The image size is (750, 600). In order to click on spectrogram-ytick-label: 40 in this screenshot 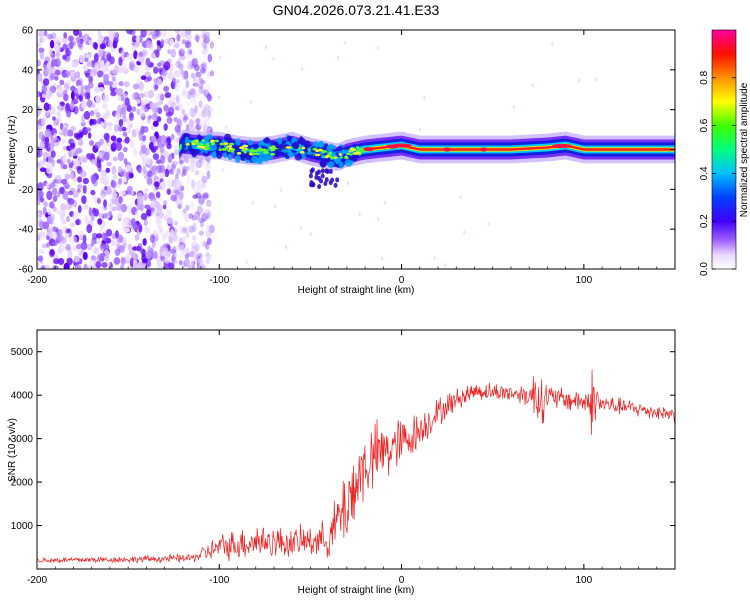, I will do `click(28, 70)`.